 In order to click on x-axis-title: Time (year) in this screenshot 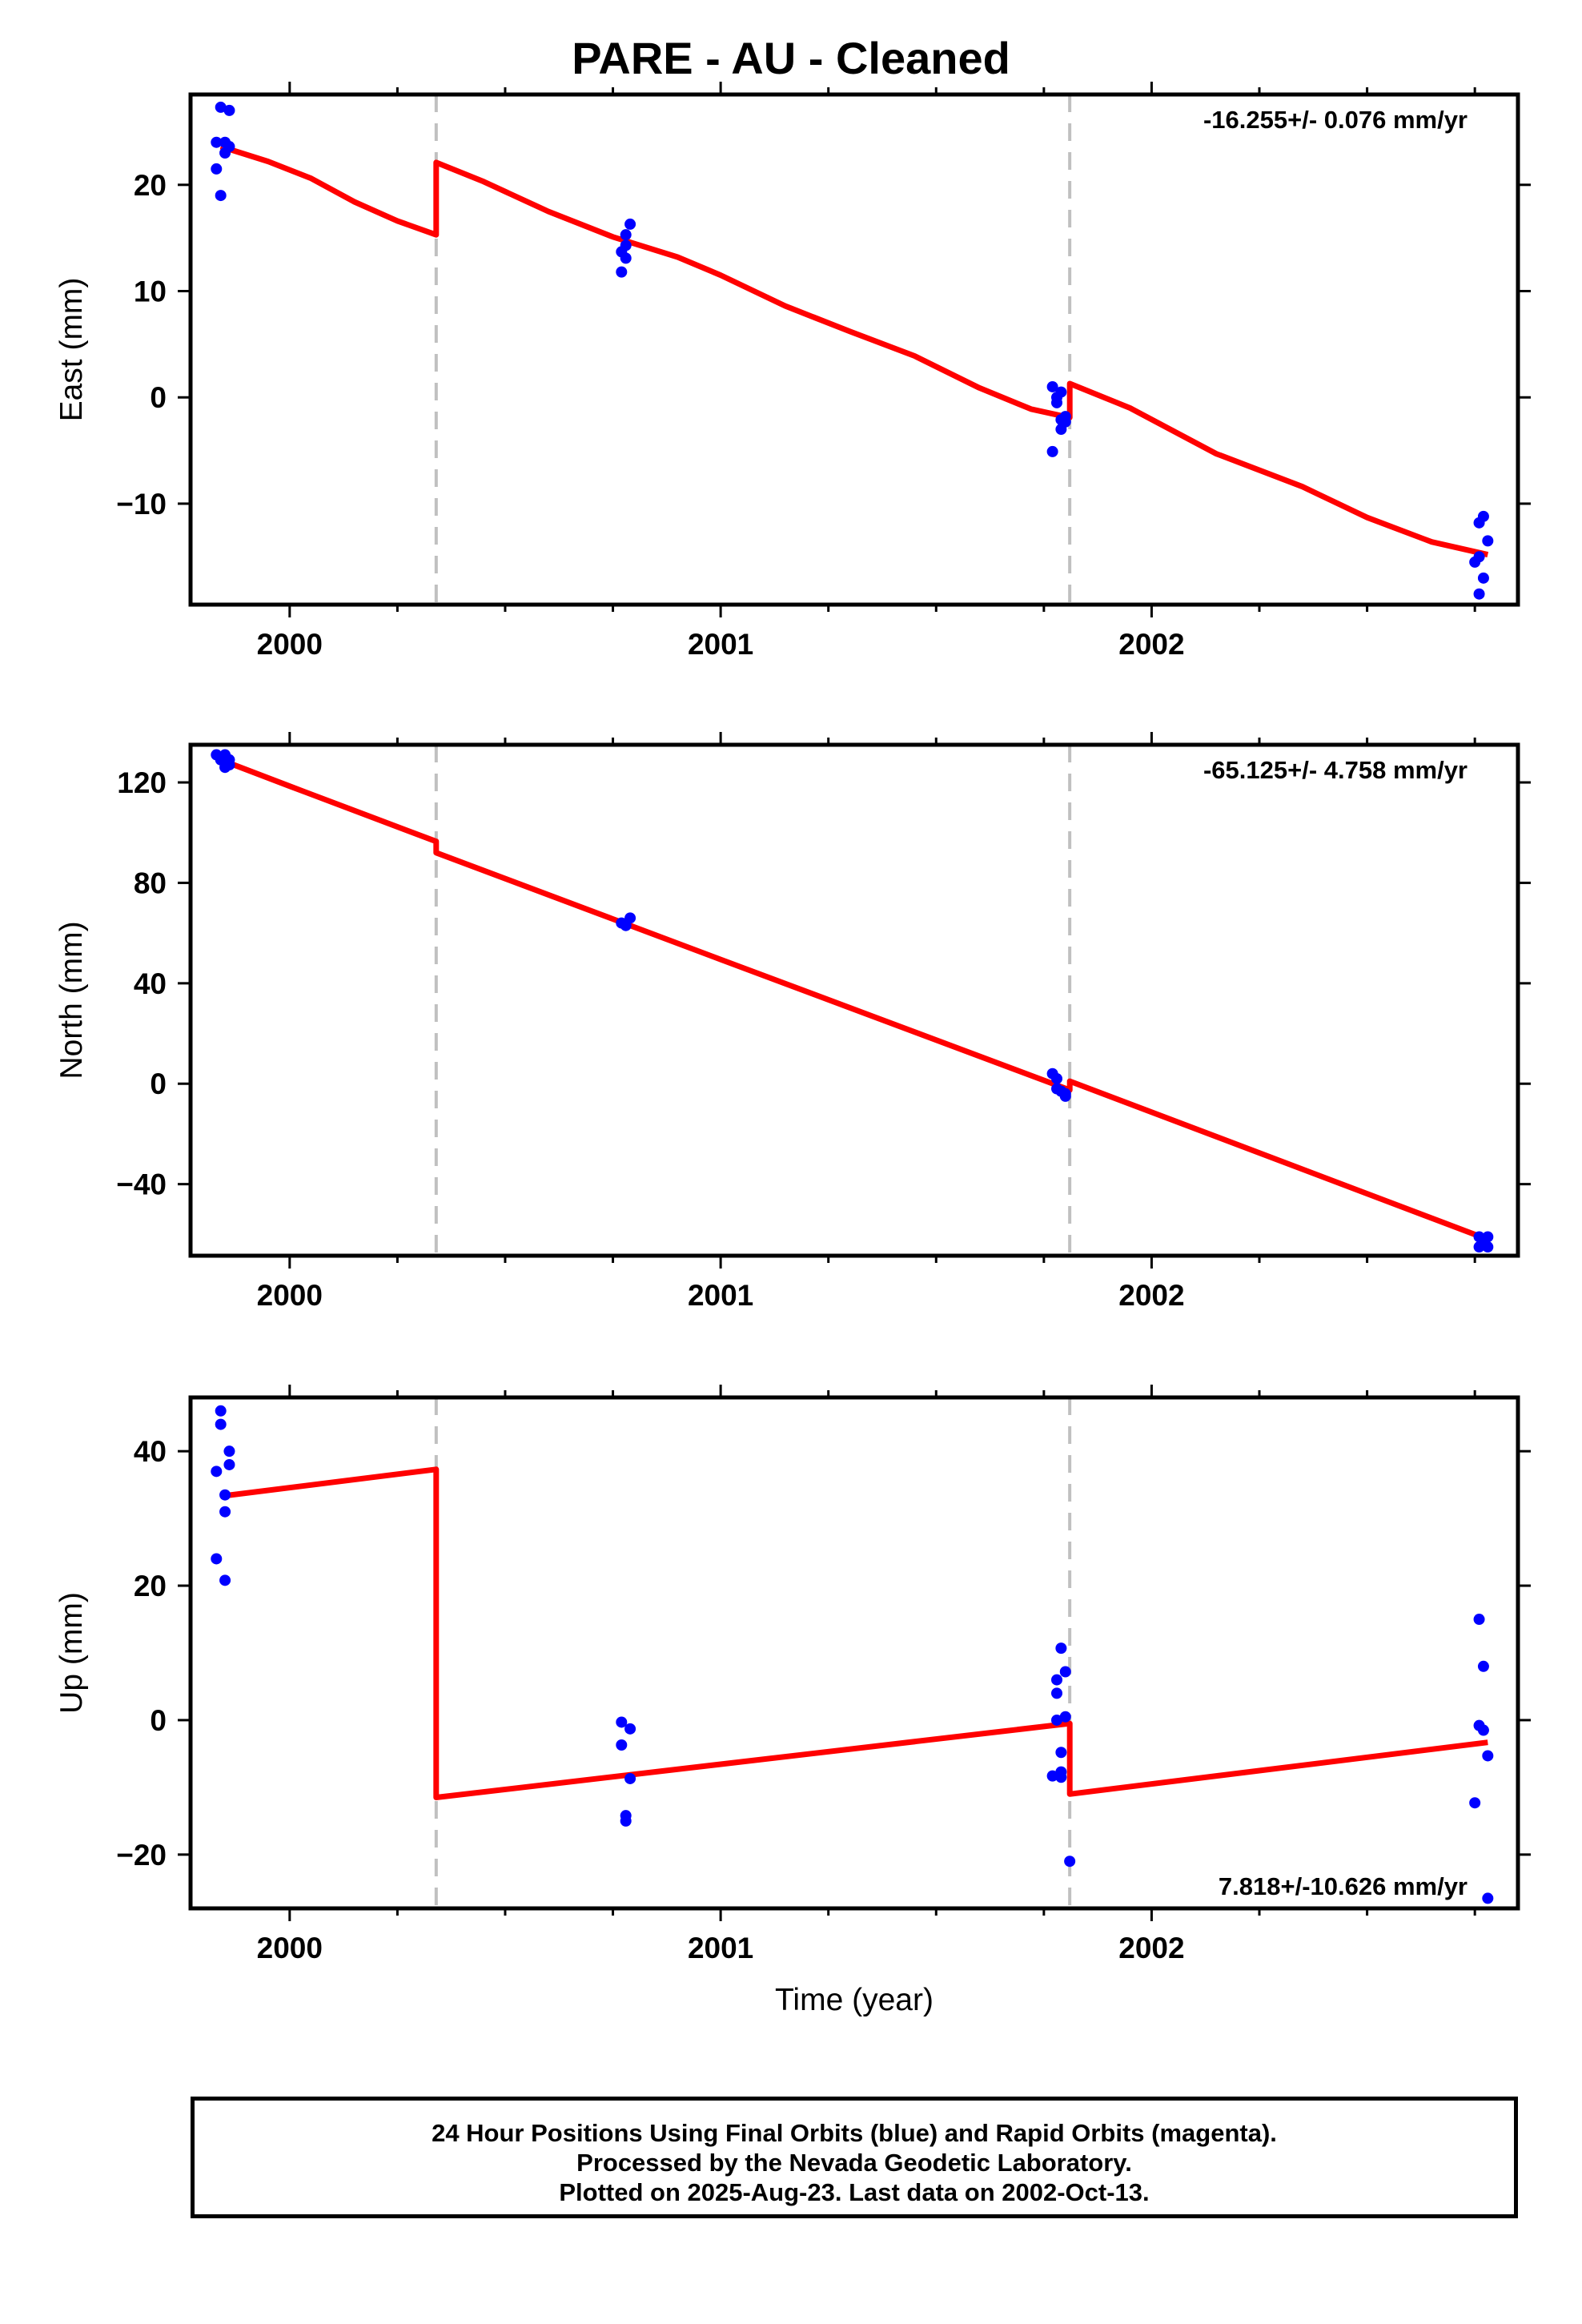, I will do `click(854, 2000)`.